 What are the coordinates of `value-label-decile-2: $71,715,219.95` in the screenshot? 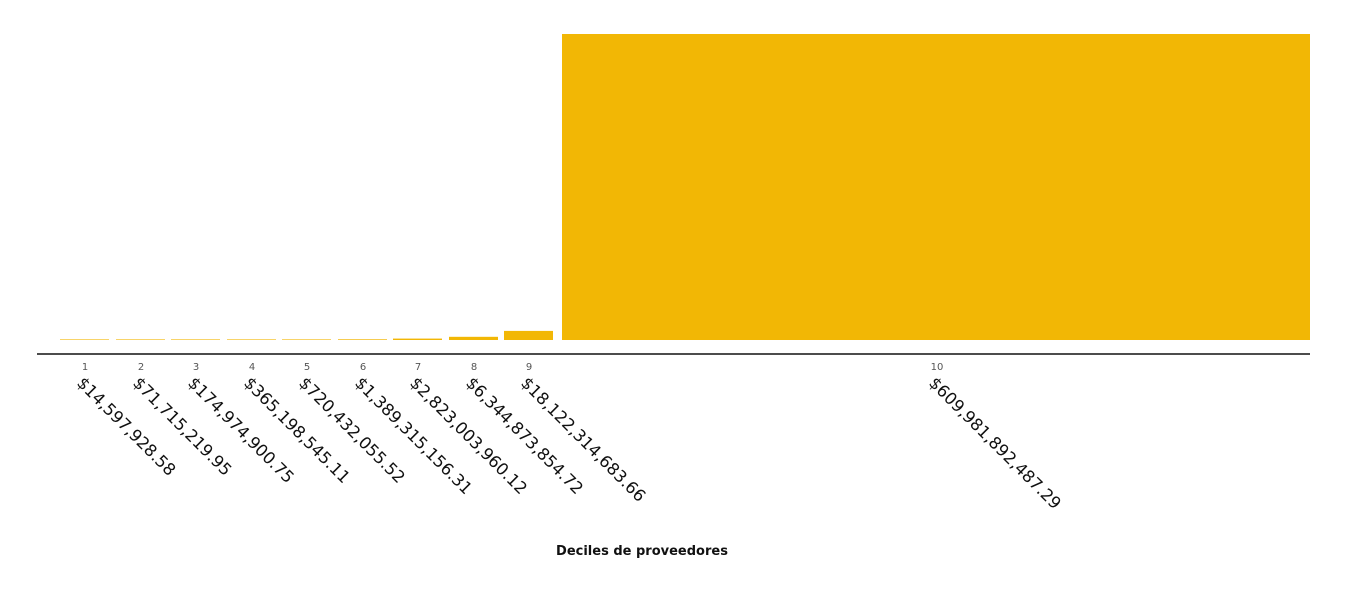 It's located at (182, 426).